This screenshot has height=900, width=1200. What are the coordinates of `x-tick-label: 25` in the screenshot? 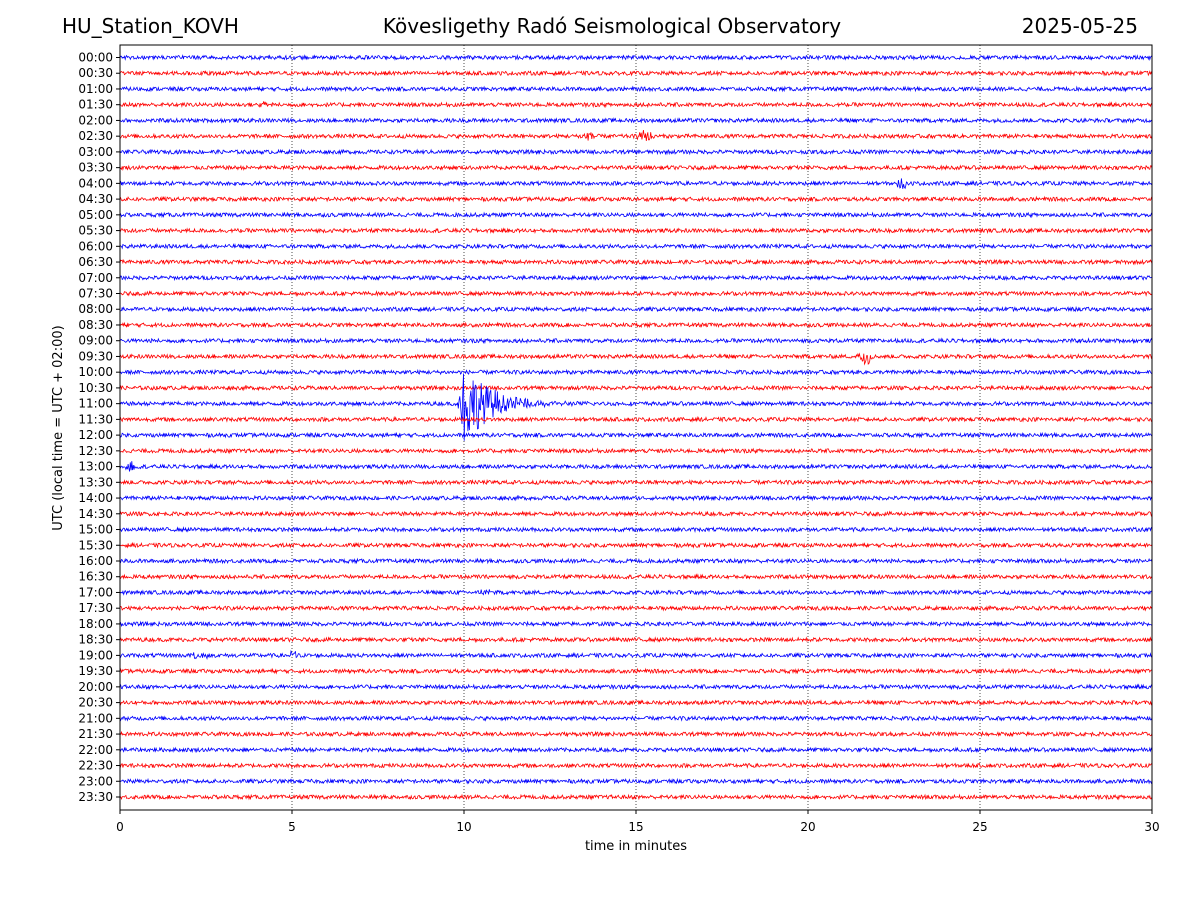 It's located at (979, 827).